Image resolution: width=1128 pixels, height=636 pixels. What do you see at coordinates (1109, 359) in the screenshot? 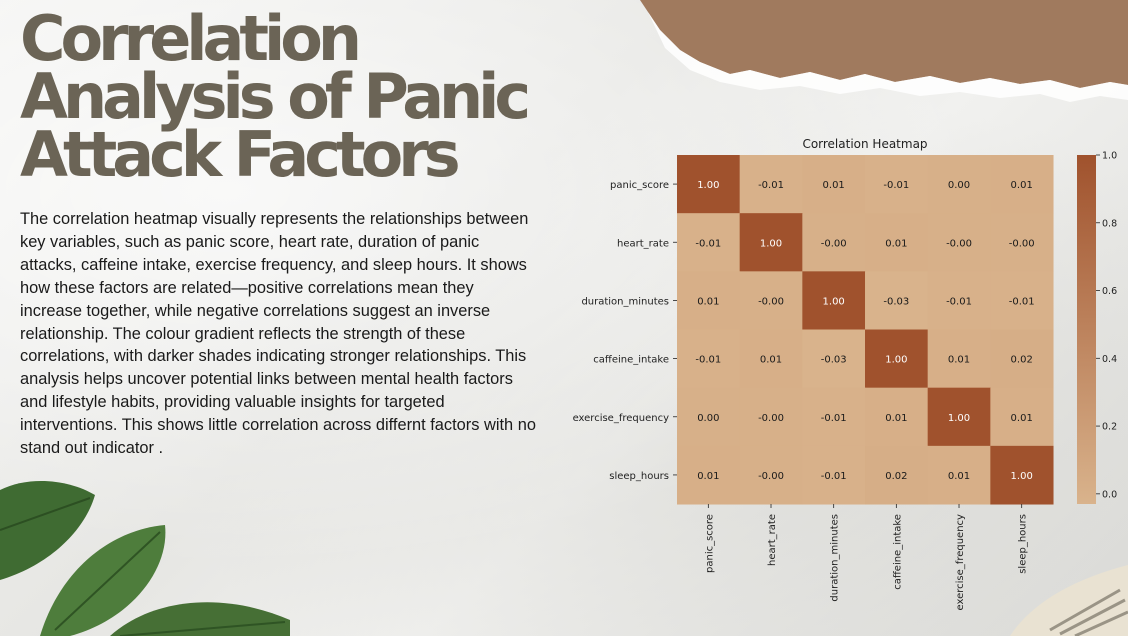
I see `colorbar-tick-label: 0.4` at bounding box center [1109, 359].